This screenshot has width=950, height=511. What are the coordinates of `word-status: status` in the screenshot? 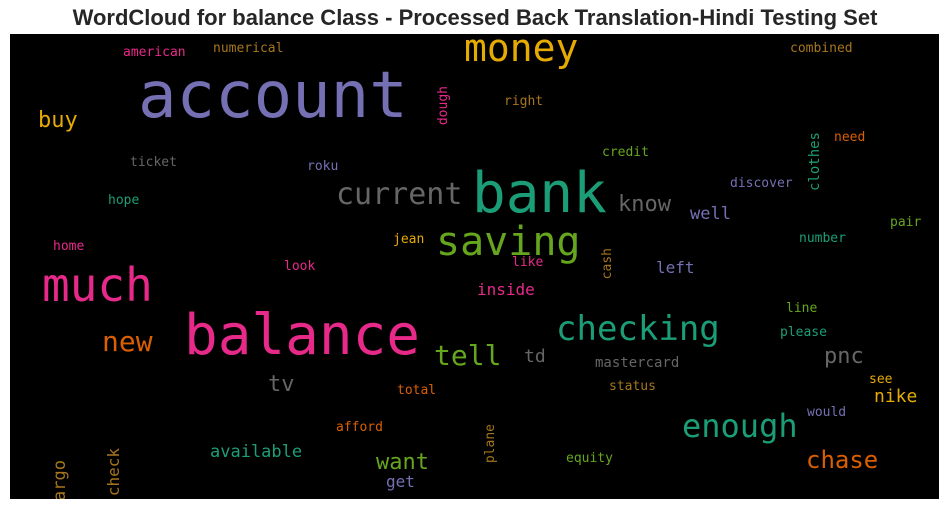 It's located at (632, 386).